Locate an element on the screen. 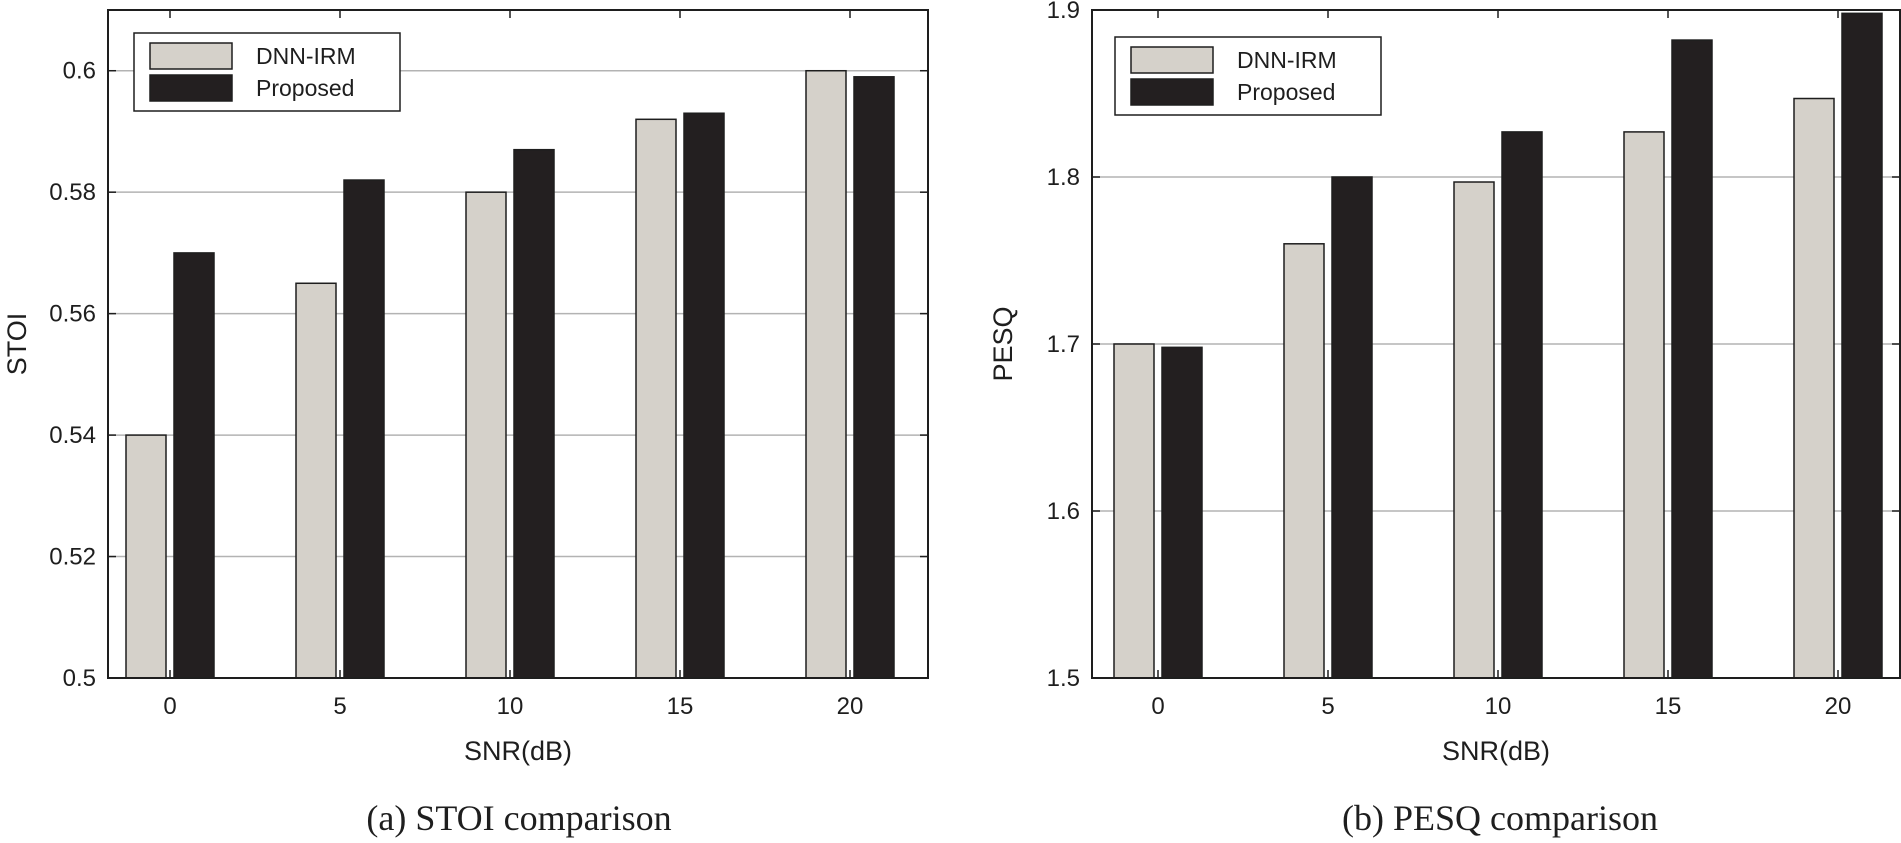 The width and height of the screenshot is (1901, 843). y-tick-label: 0.6 is located at coordinates (79, 71).